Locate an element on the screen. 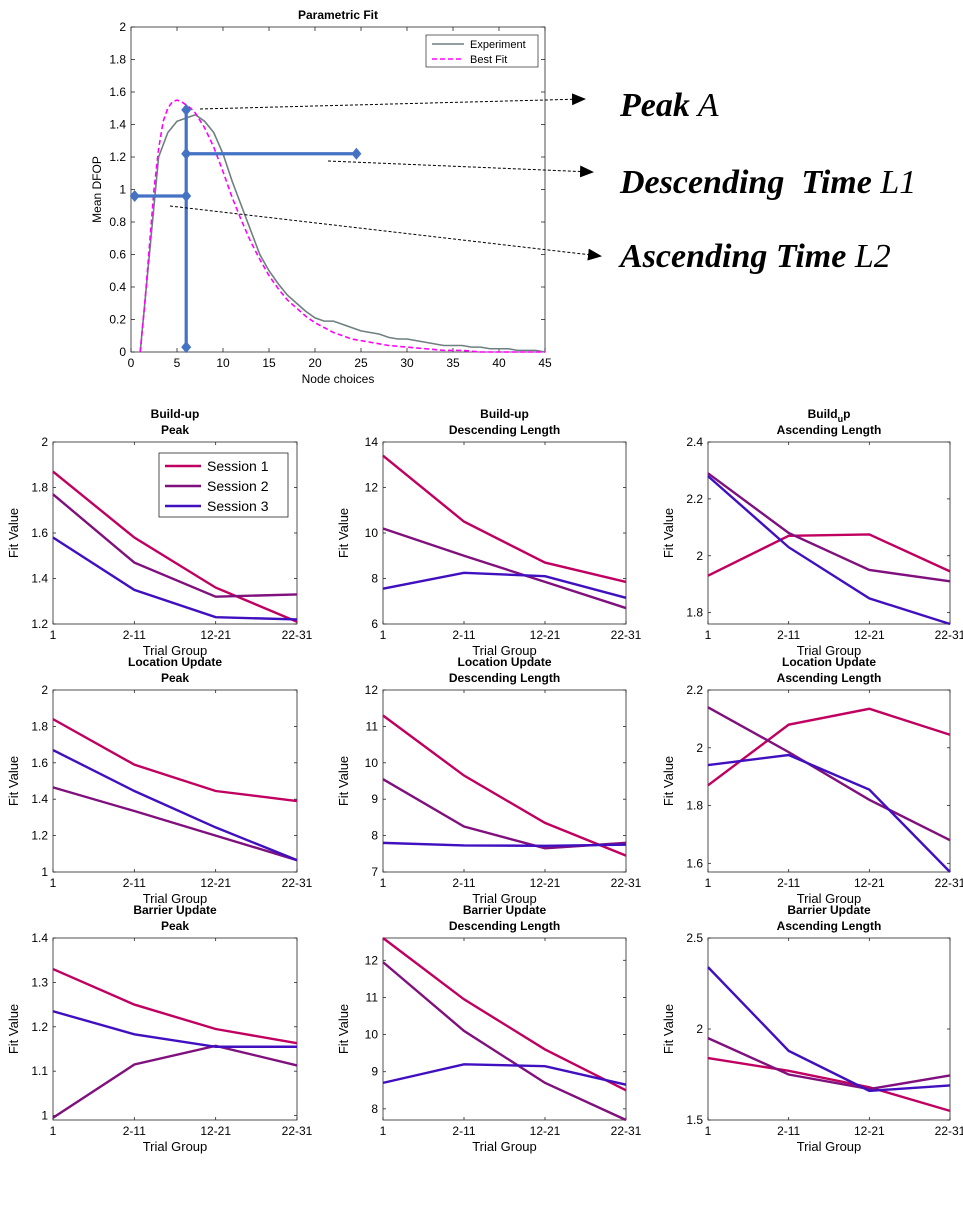 The image size is (963, 1219). x-tick-label: 35 is located at coordinates (453, 363).